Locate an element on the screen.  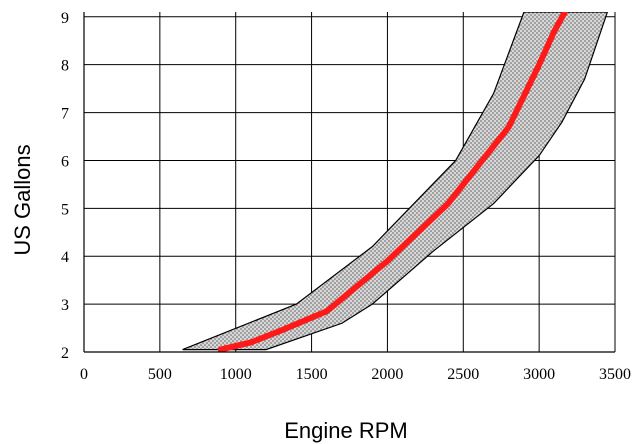
x-axis-title: Engine RPM is located at coordinates (346, 430).